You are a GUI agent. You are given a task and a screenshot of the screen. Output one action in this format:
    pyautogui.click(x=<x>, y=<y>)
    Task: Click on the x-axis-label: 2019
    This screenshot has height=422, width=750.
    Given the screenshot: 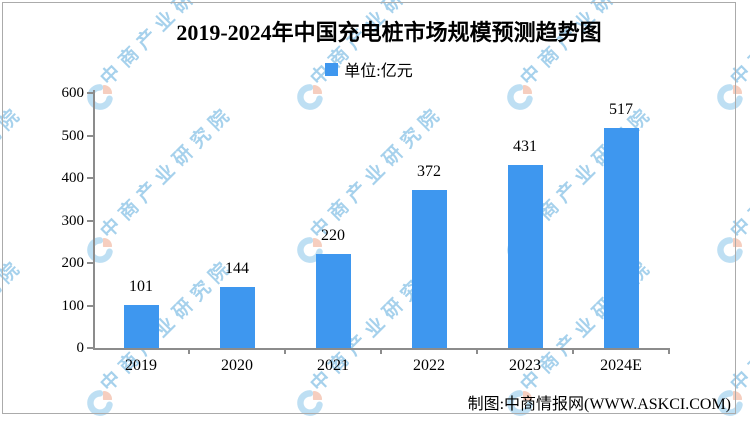 What is the action you would take?
    pyautogui.click(x=141, y=365)
    